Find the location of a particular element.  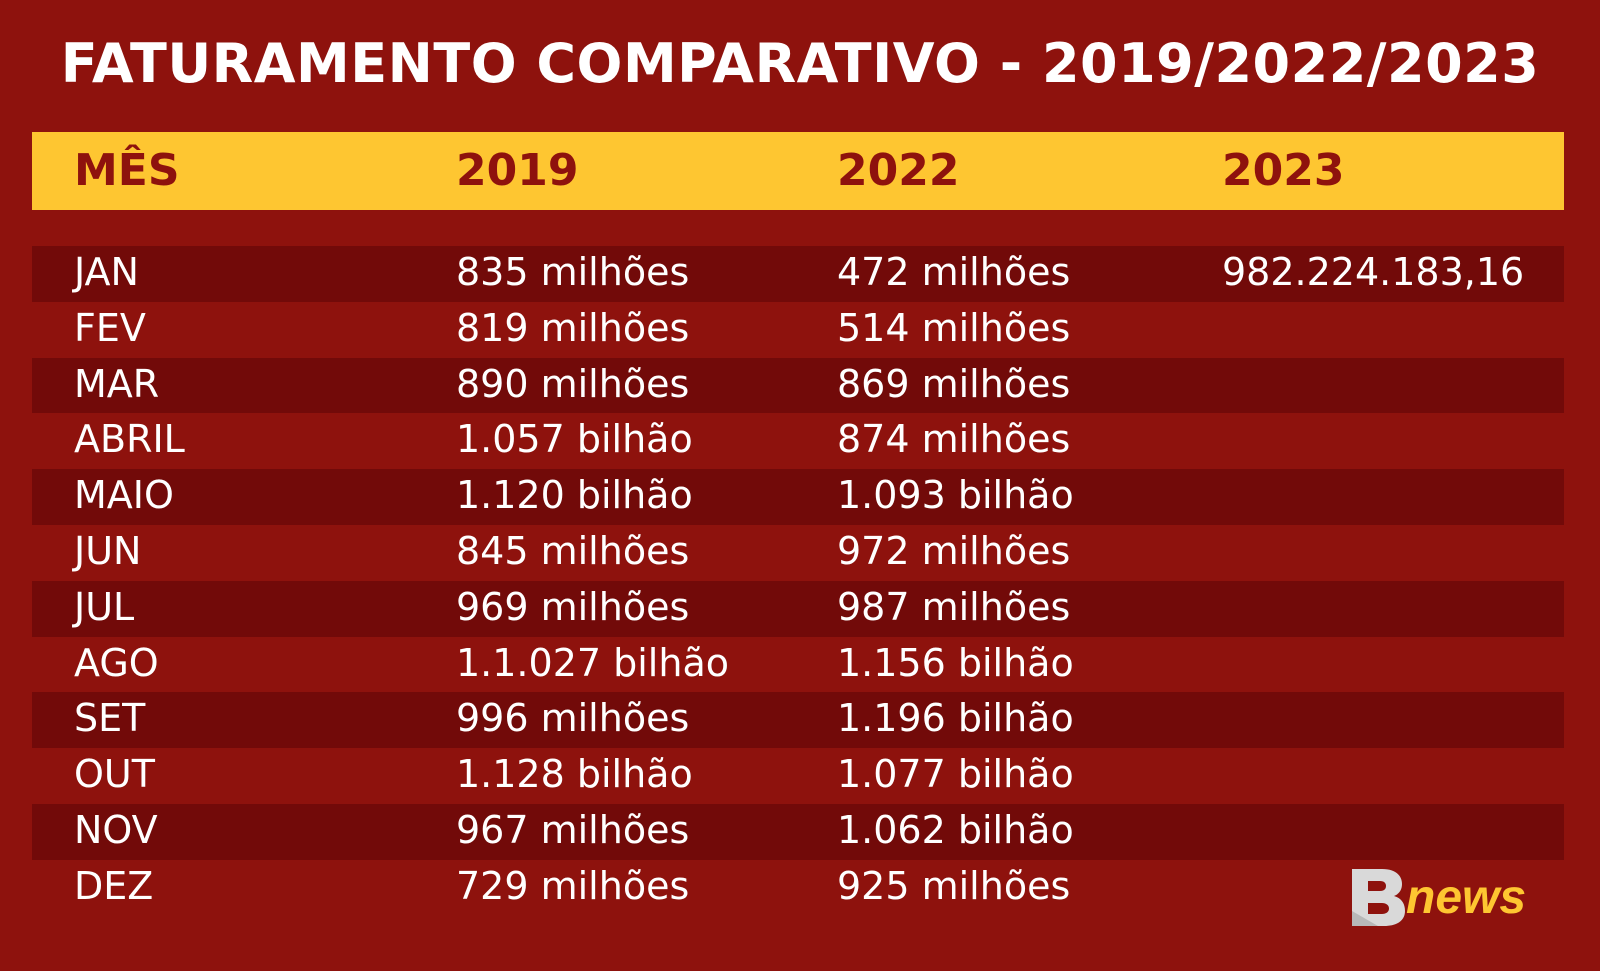

cell-value-2022: 987 milhões is located at coordinates (954, 606).